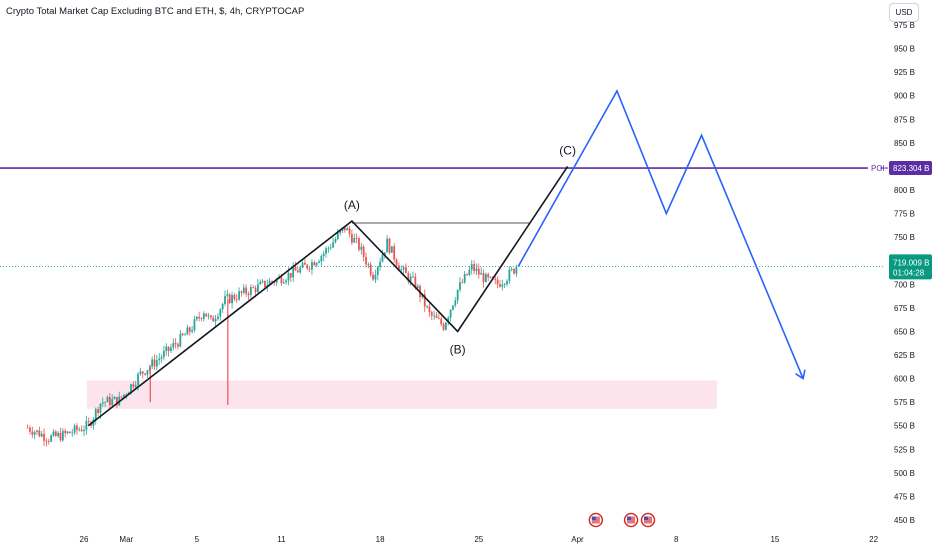 This screenshot has height=550, width=932. I want to click on y-tick-label: 775 B, so click(904, 214).